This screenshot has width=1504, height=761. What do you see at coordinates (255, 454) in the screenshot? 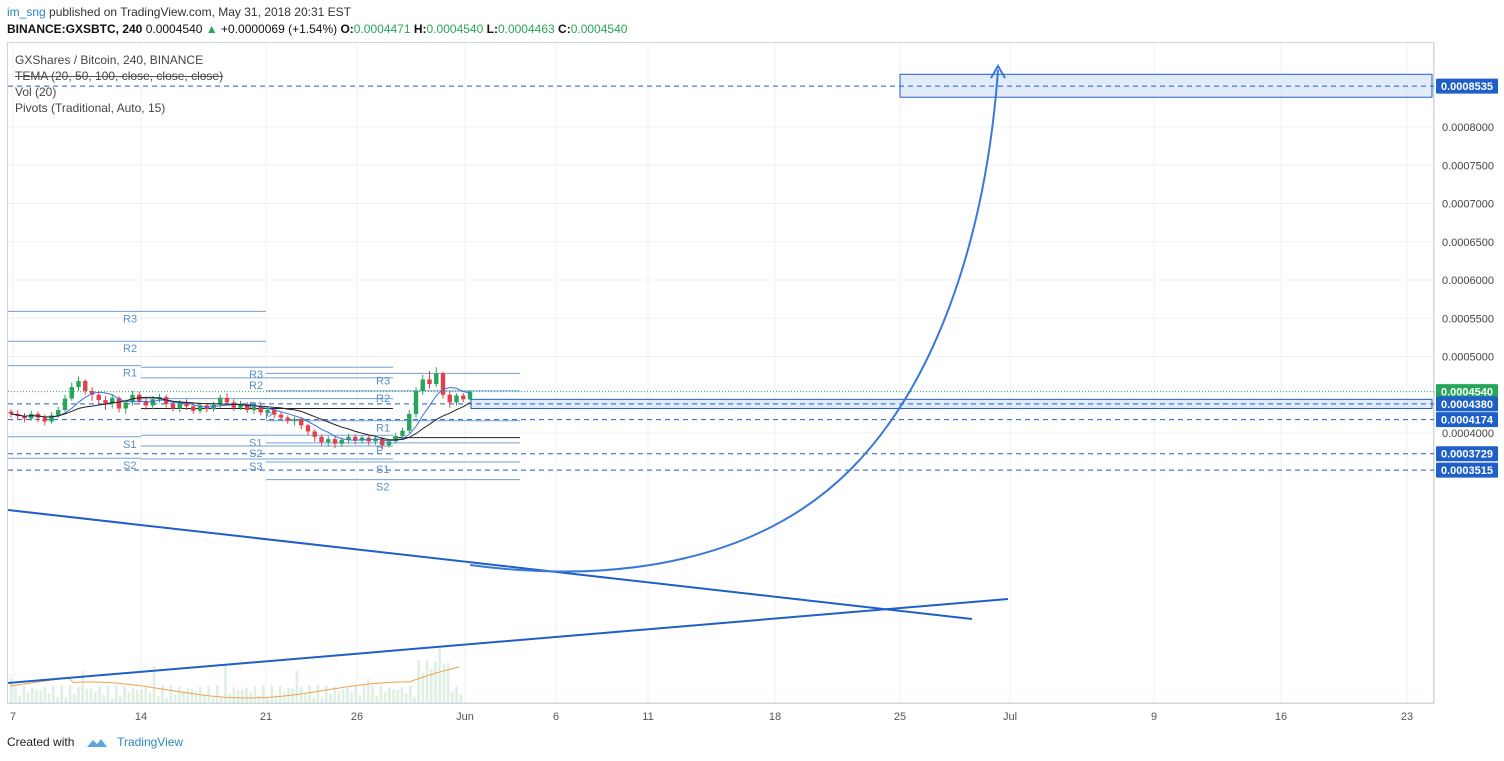
I see `pivot-label-s2: S2` at bounding box center [255, 454].